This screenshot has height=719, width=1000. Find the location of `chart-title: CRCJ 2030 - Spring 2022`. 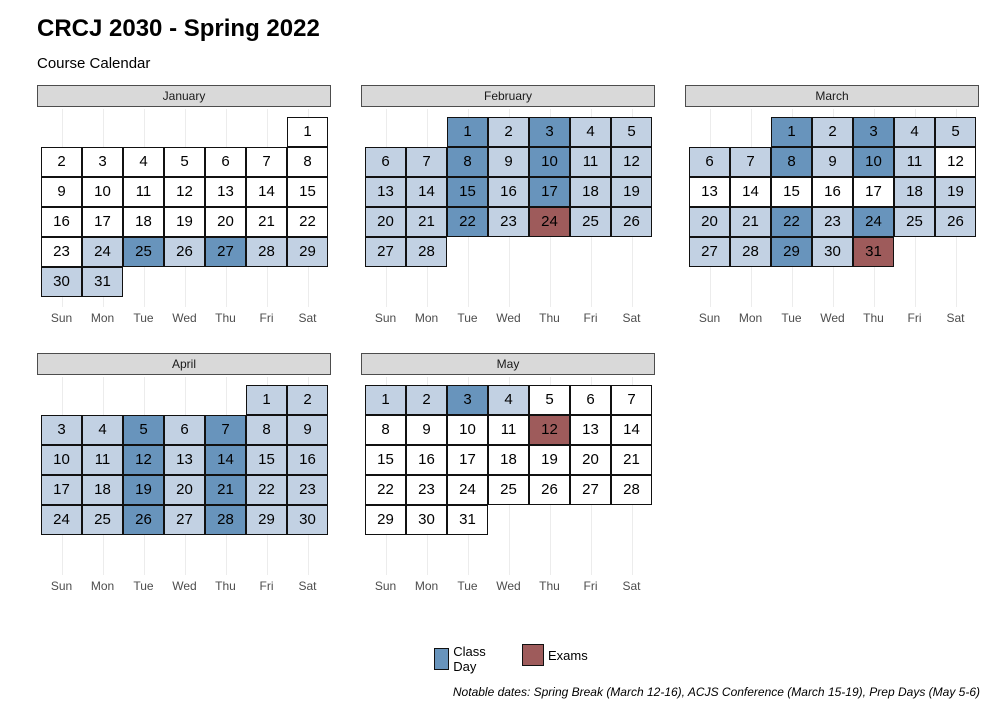

chart-title: CRCJ 2030 - Spring 2022 is located at coordinates (178, 28).